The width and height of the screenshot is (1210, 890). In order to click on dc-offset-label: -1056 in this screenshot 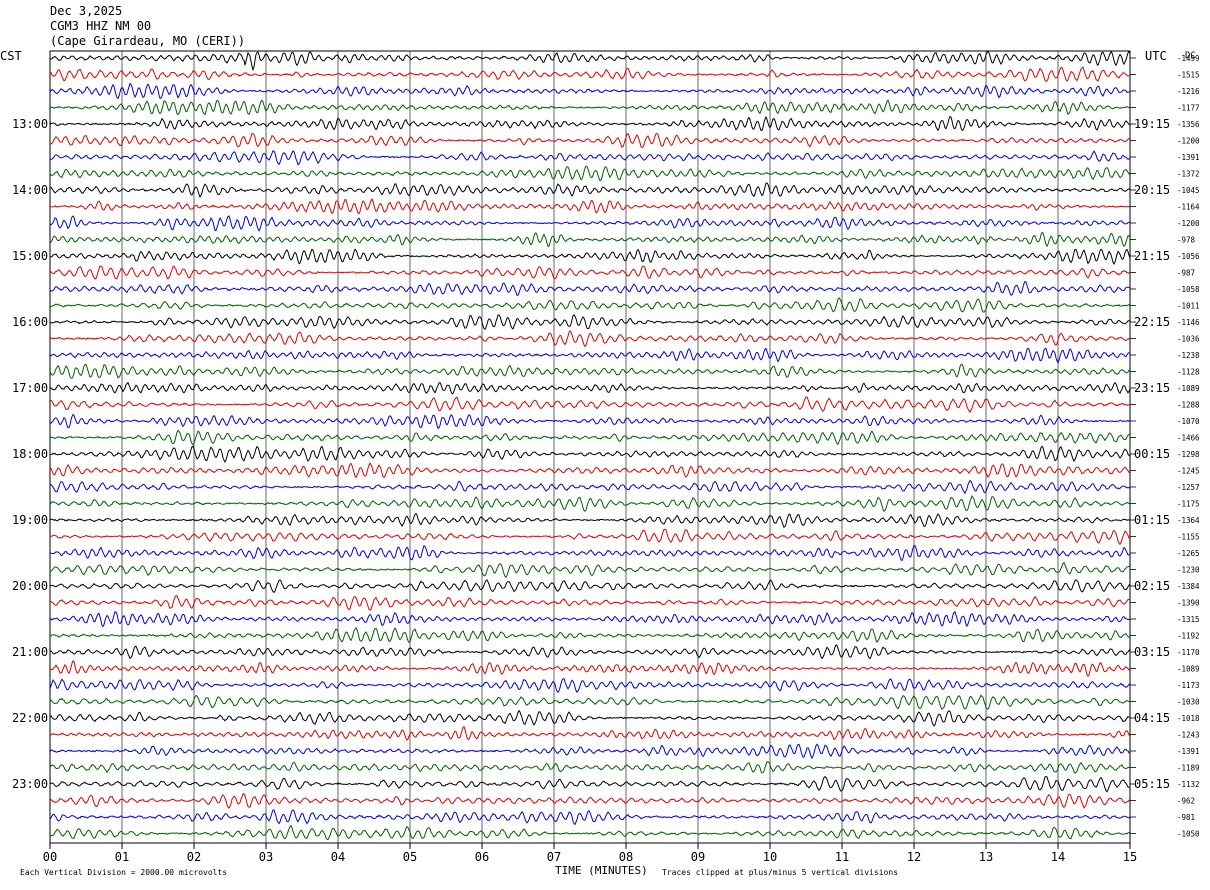, I will do `click(1188, 256)`.